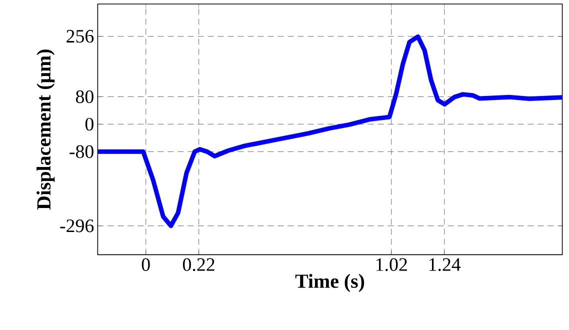 Image resolution: width=569 pixels, height=330 pixels. I want to click on y-tick-label: 80, so click(85, 97).